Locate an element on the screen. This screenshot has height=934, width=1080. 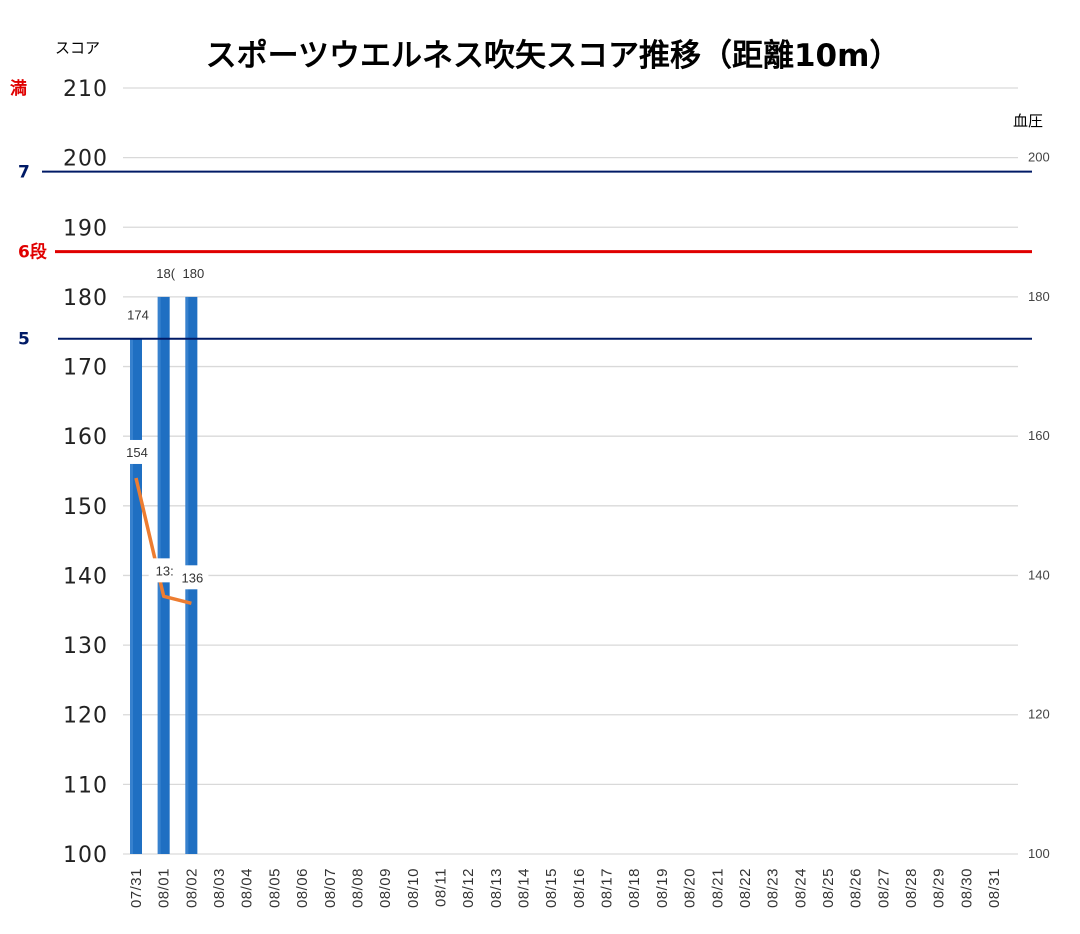
y-tick-label: 170 is located at coordinates (85, 368).